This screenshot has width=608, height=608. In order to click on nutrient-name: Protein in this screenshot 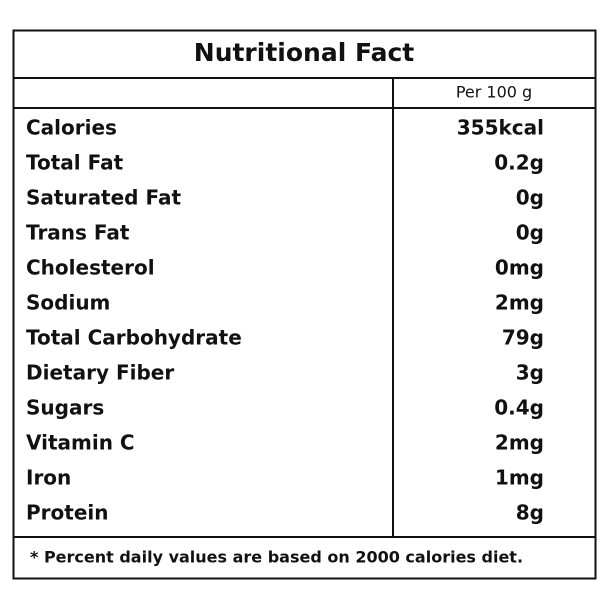, I will do `click(67, 513)`.